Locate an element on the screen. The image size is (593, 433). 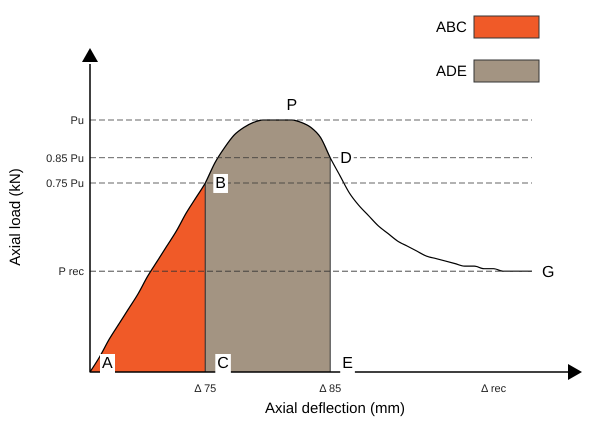
annotation: P is located at coordinates (292, 105).